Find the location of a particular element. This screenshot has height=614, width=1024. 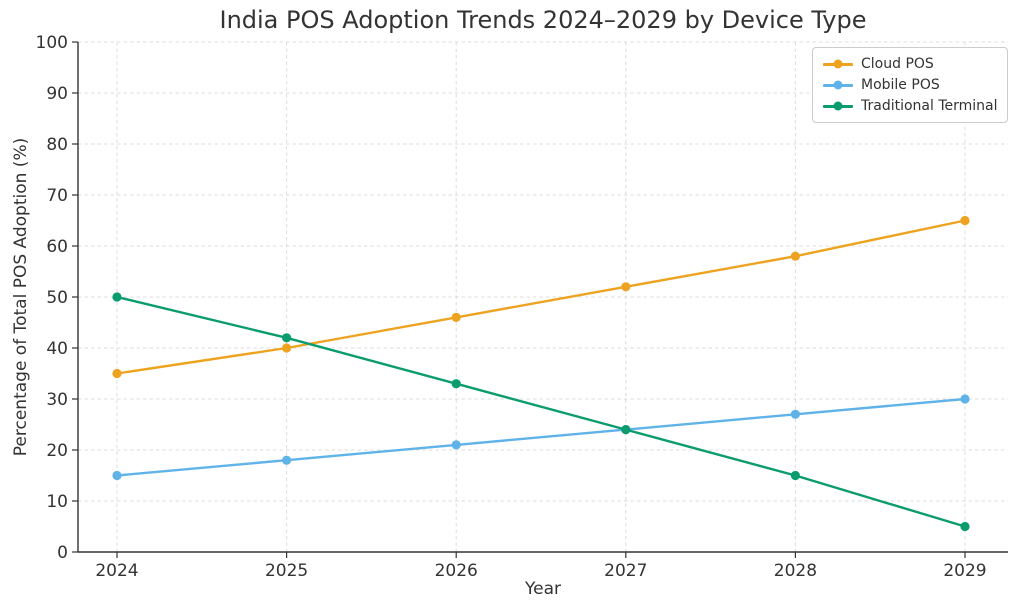

legend-label: Cloud POS is located at coordinates (897, 64).